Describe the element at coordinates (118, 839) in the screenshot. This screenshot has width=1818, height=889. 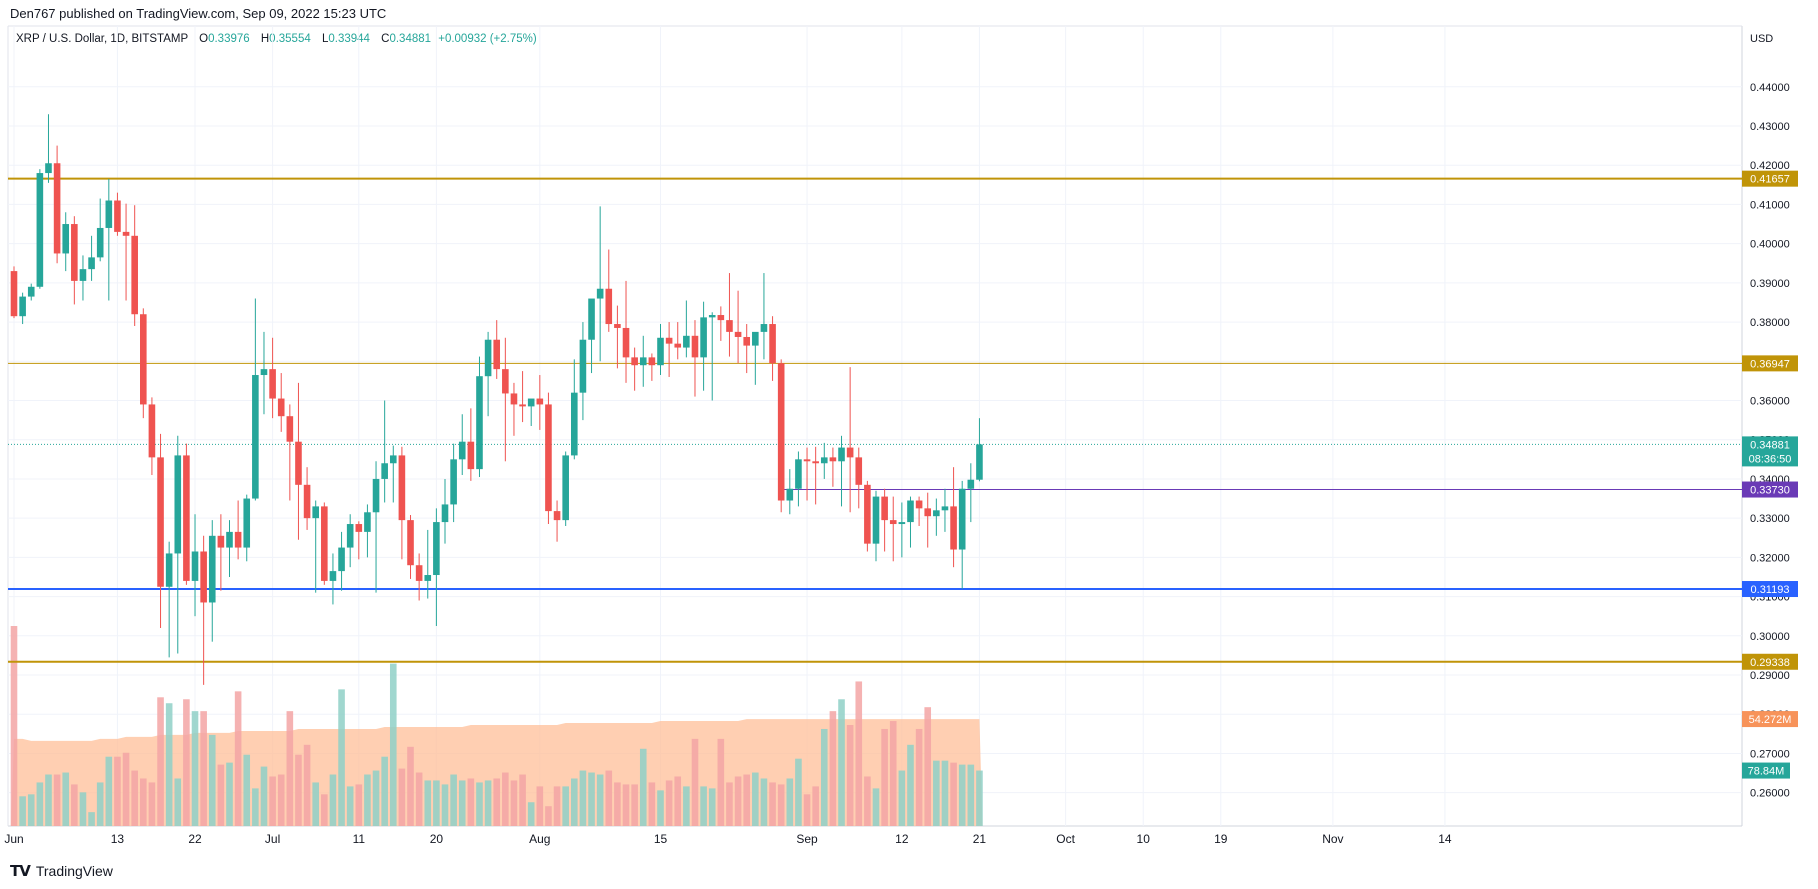
I see `x-tick-label: 13` at that location.